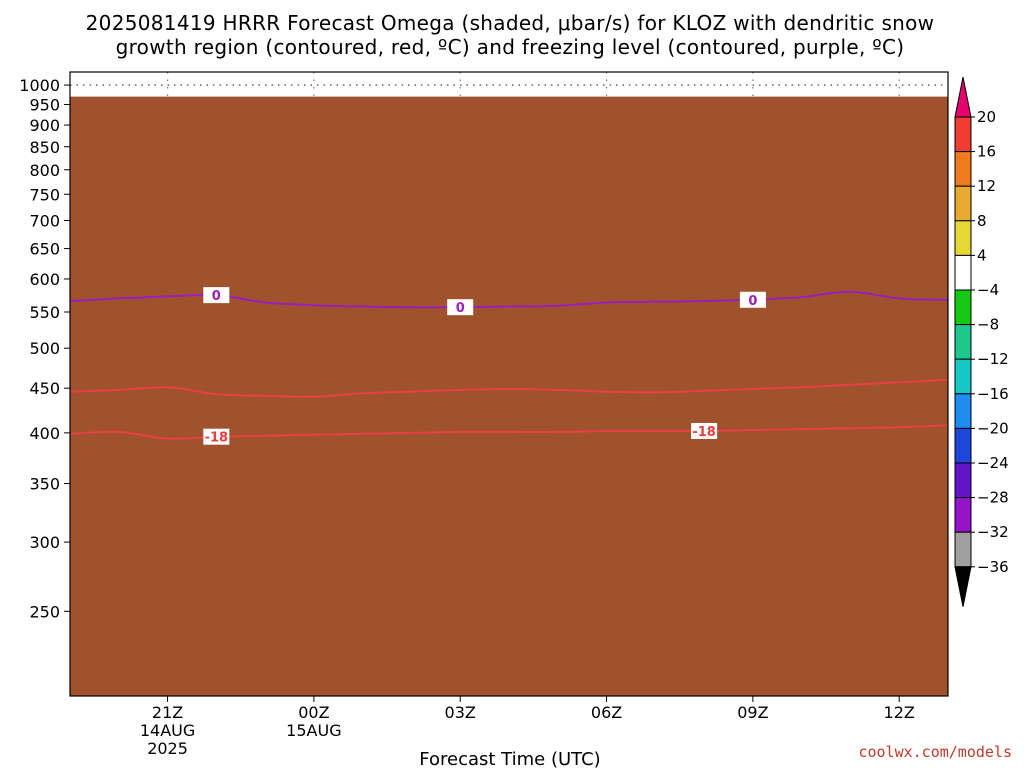  Describe the element at coordinates (752, 712) in the screenshot. I see `x-tick-label-09Z: 09Z` at that location.